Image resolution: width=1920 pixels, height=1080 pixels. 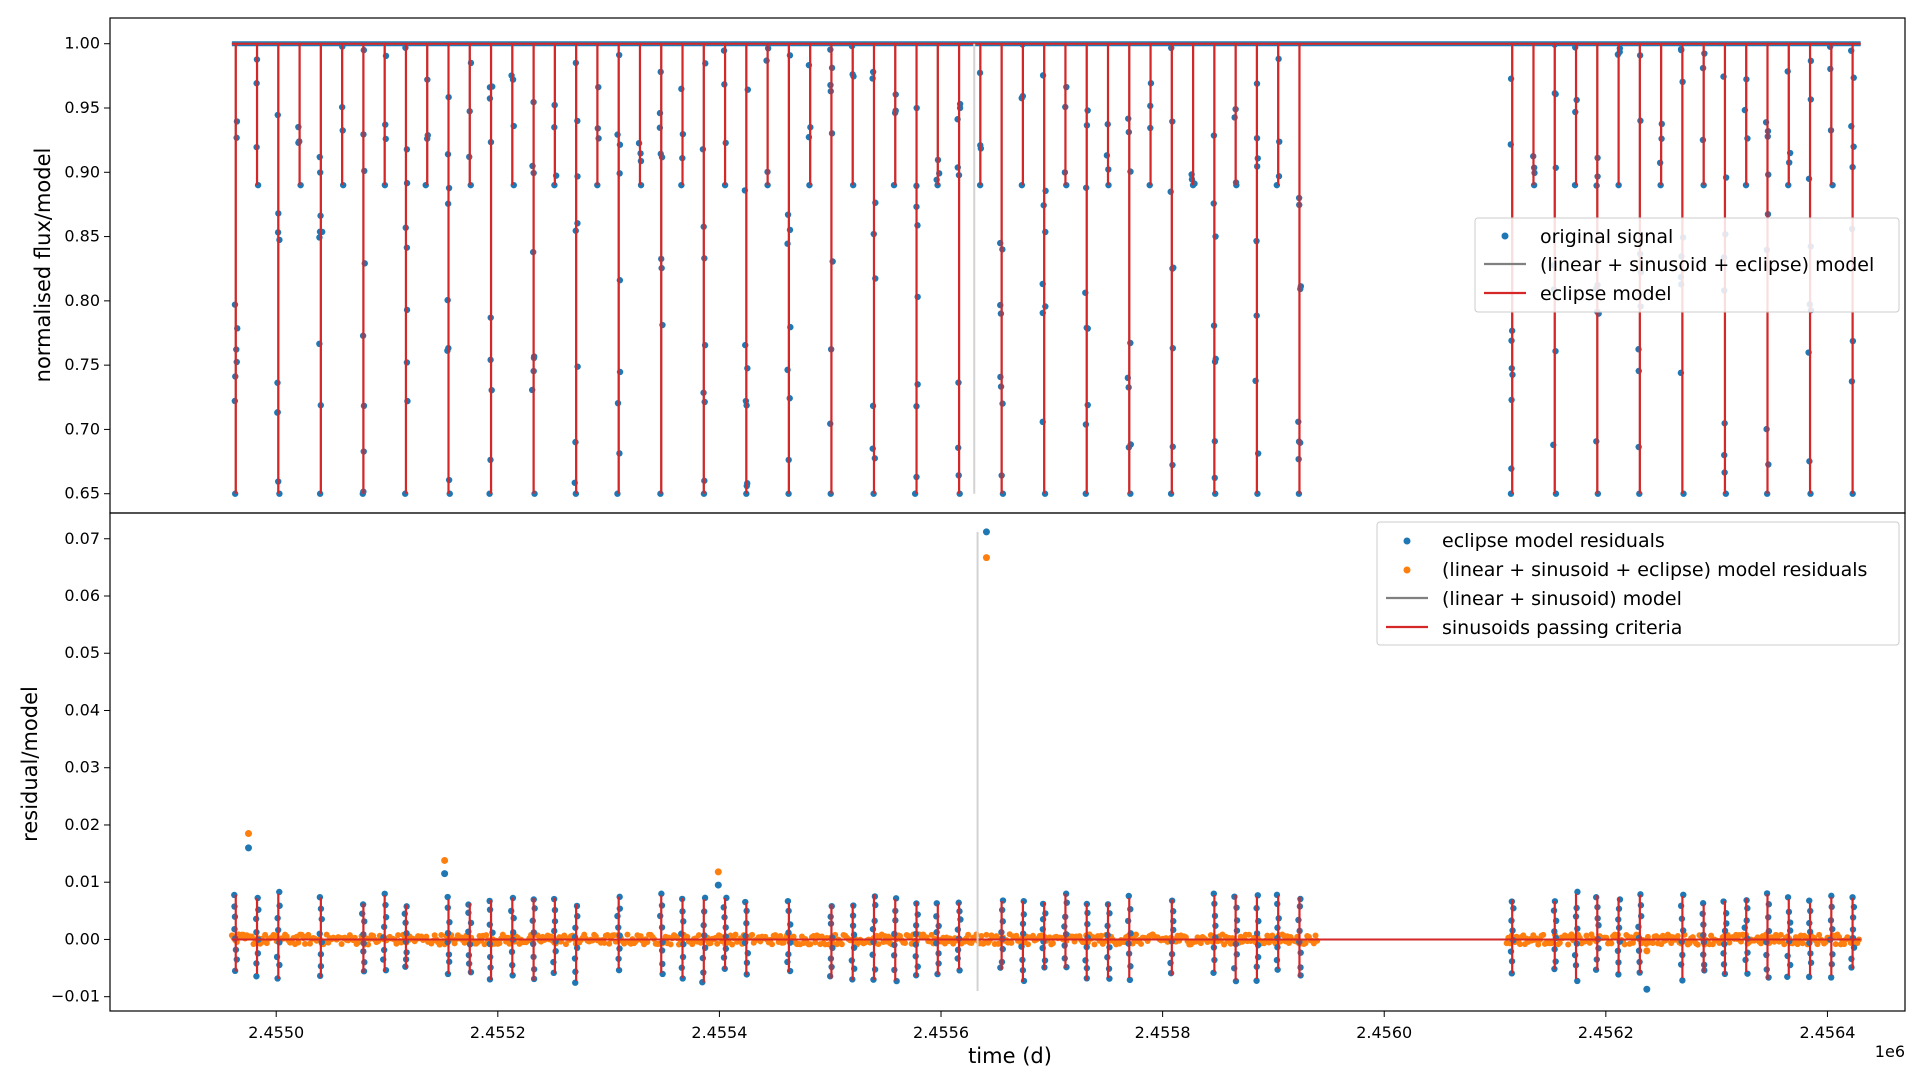 I want to click on bottom-ytick-label: 0.02, so click(x=82, y=824).